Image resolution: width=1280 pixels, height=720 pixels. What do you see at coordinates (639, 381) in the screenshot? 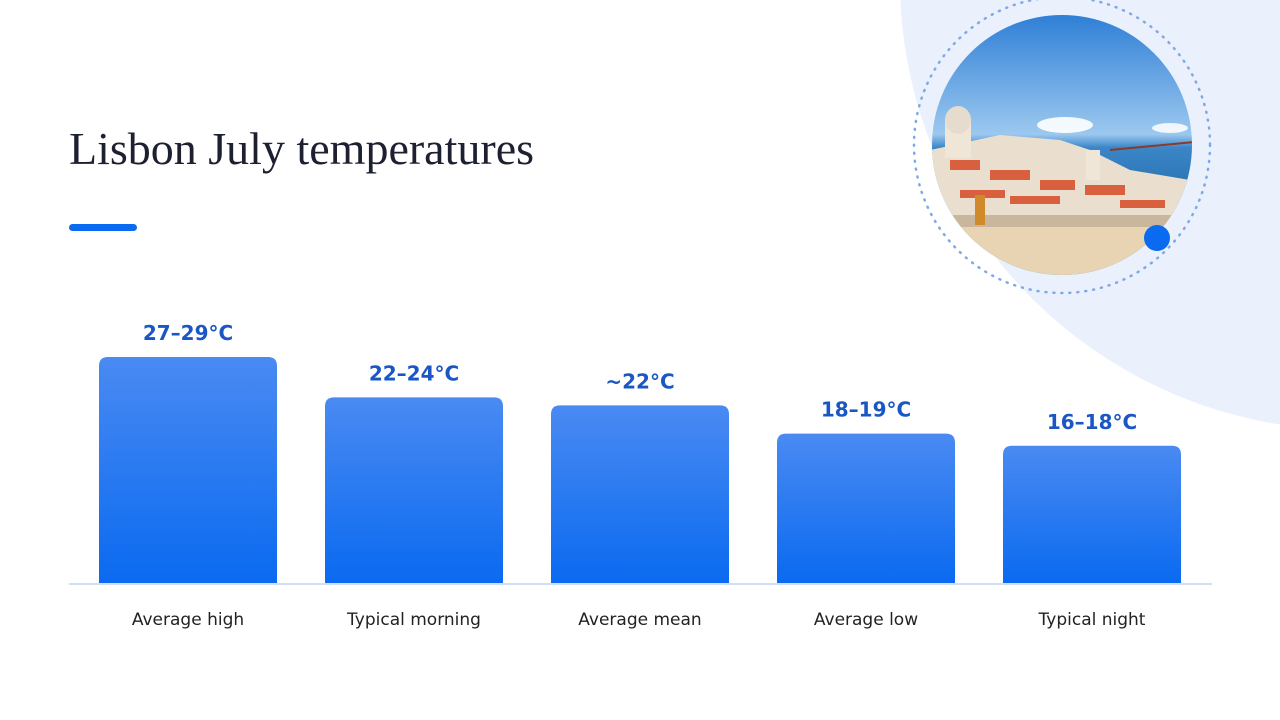
I see `value-label: ~22°C` at bounding box center [639, 381].